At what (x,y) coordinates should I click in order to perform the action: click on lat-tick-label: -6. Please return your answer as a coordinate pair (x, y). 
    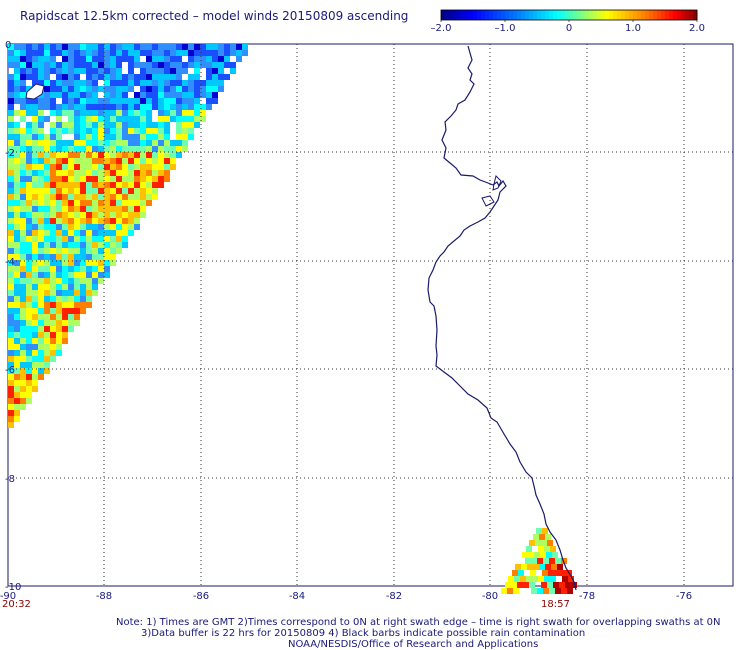
    Looking at the image, I should click on (10, 370).